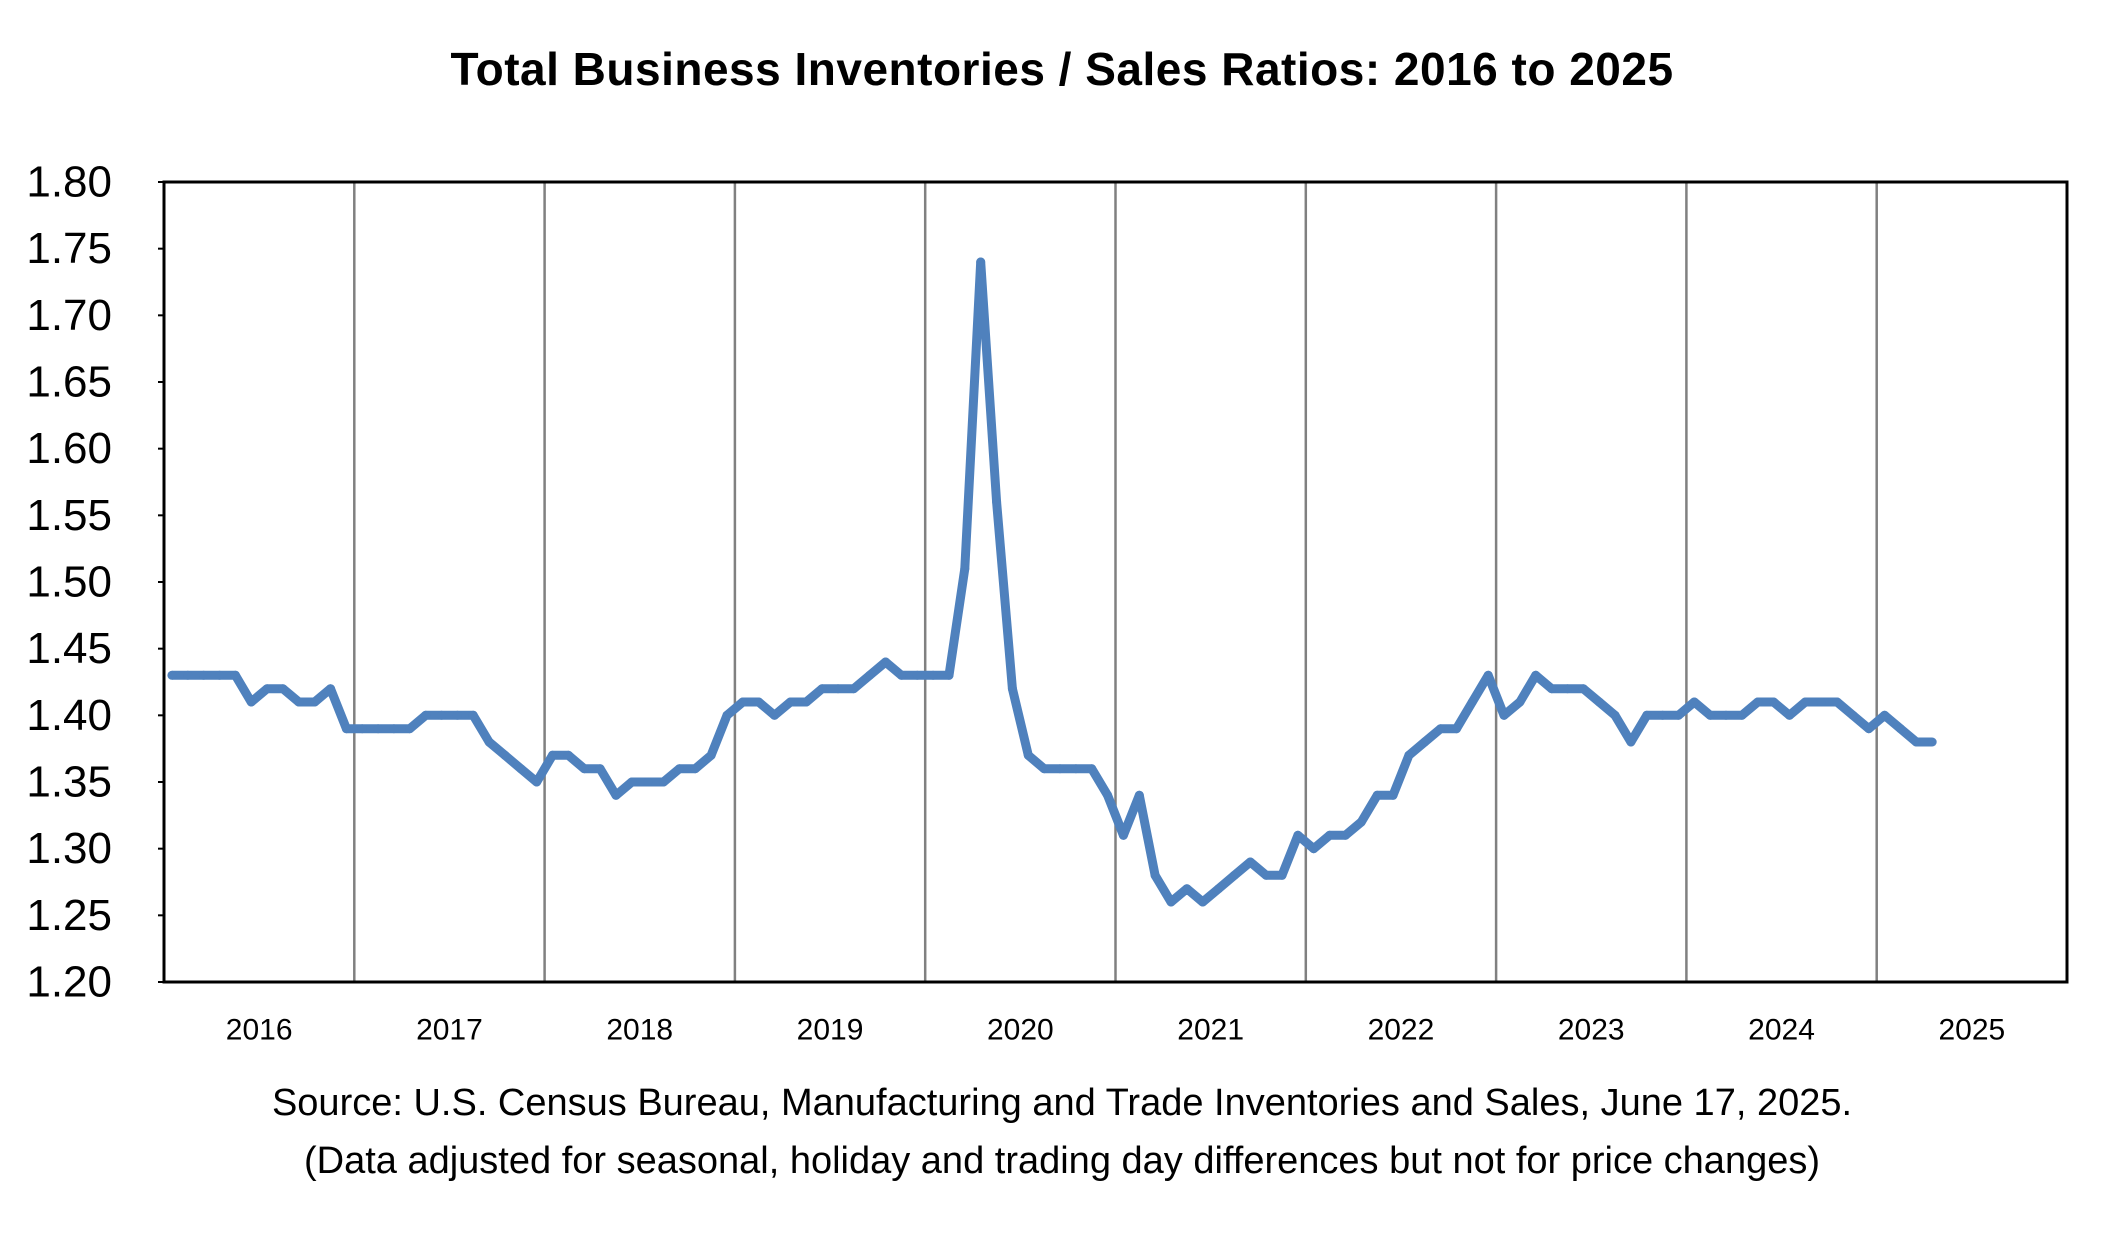  What do you see at coordinates (1401, 1030) in the screenshot?
I see `x-tick-label: 2022` at bounding box center [1401, 1030].